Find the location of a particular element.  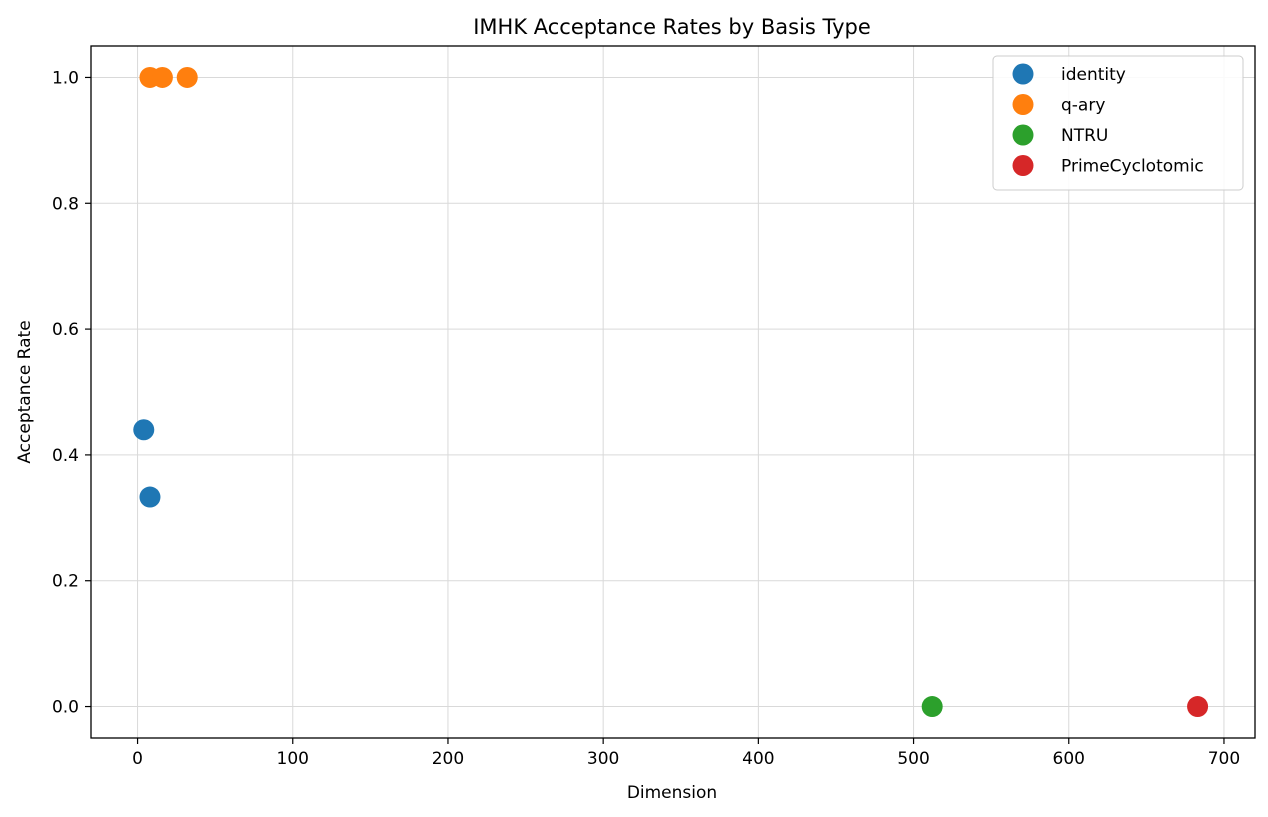

legend-box is located at coordinates (1118, 123).